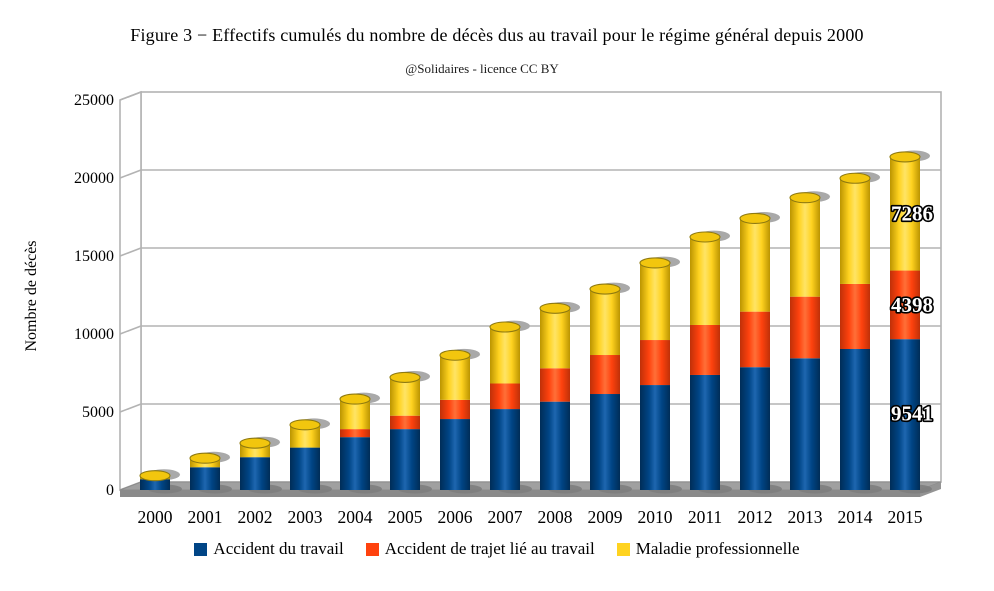 This screenshot has width=994, height=591. I want to click on legend-item-accident-de-trajet: Accident de trajet lié au travail, so click(480, 549).